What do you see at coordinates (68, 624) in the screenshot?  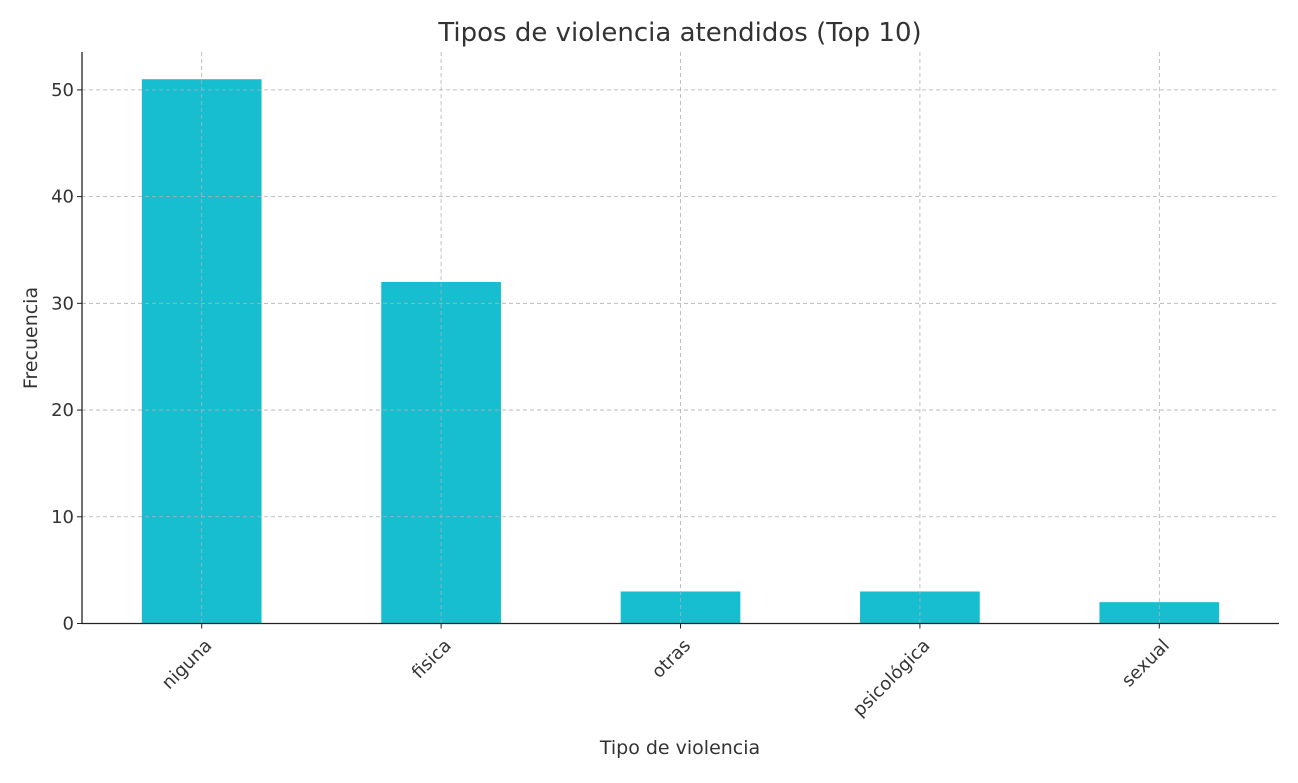 I see `y-tick-label: 0` at bounding box center [68, 624].